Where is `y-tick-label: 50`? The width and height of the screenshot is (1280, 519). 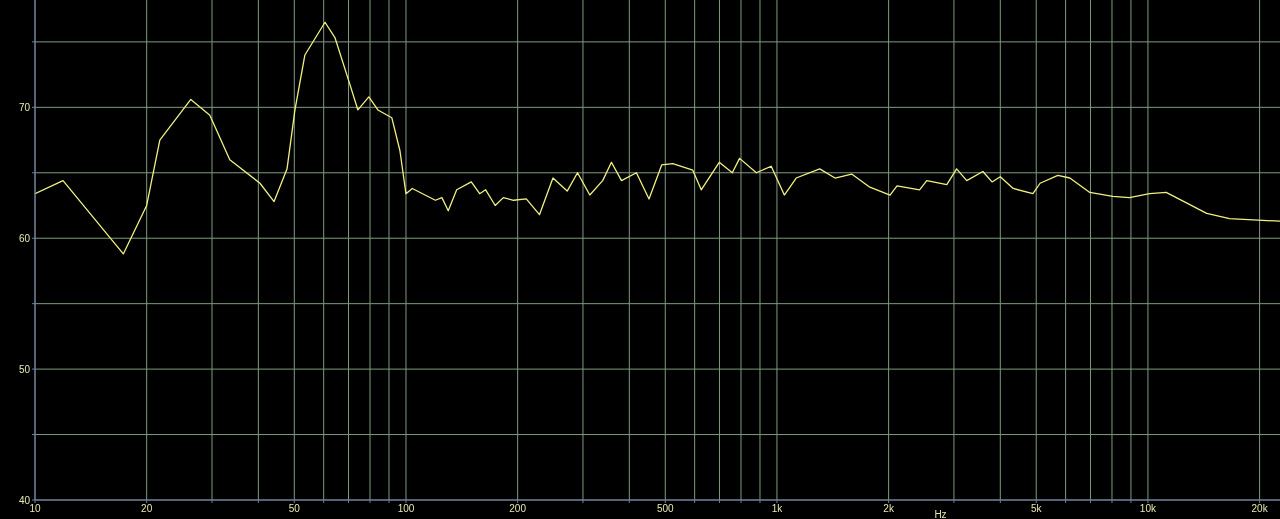
y-tick-label: 50 is located at coordinates (24, 369).